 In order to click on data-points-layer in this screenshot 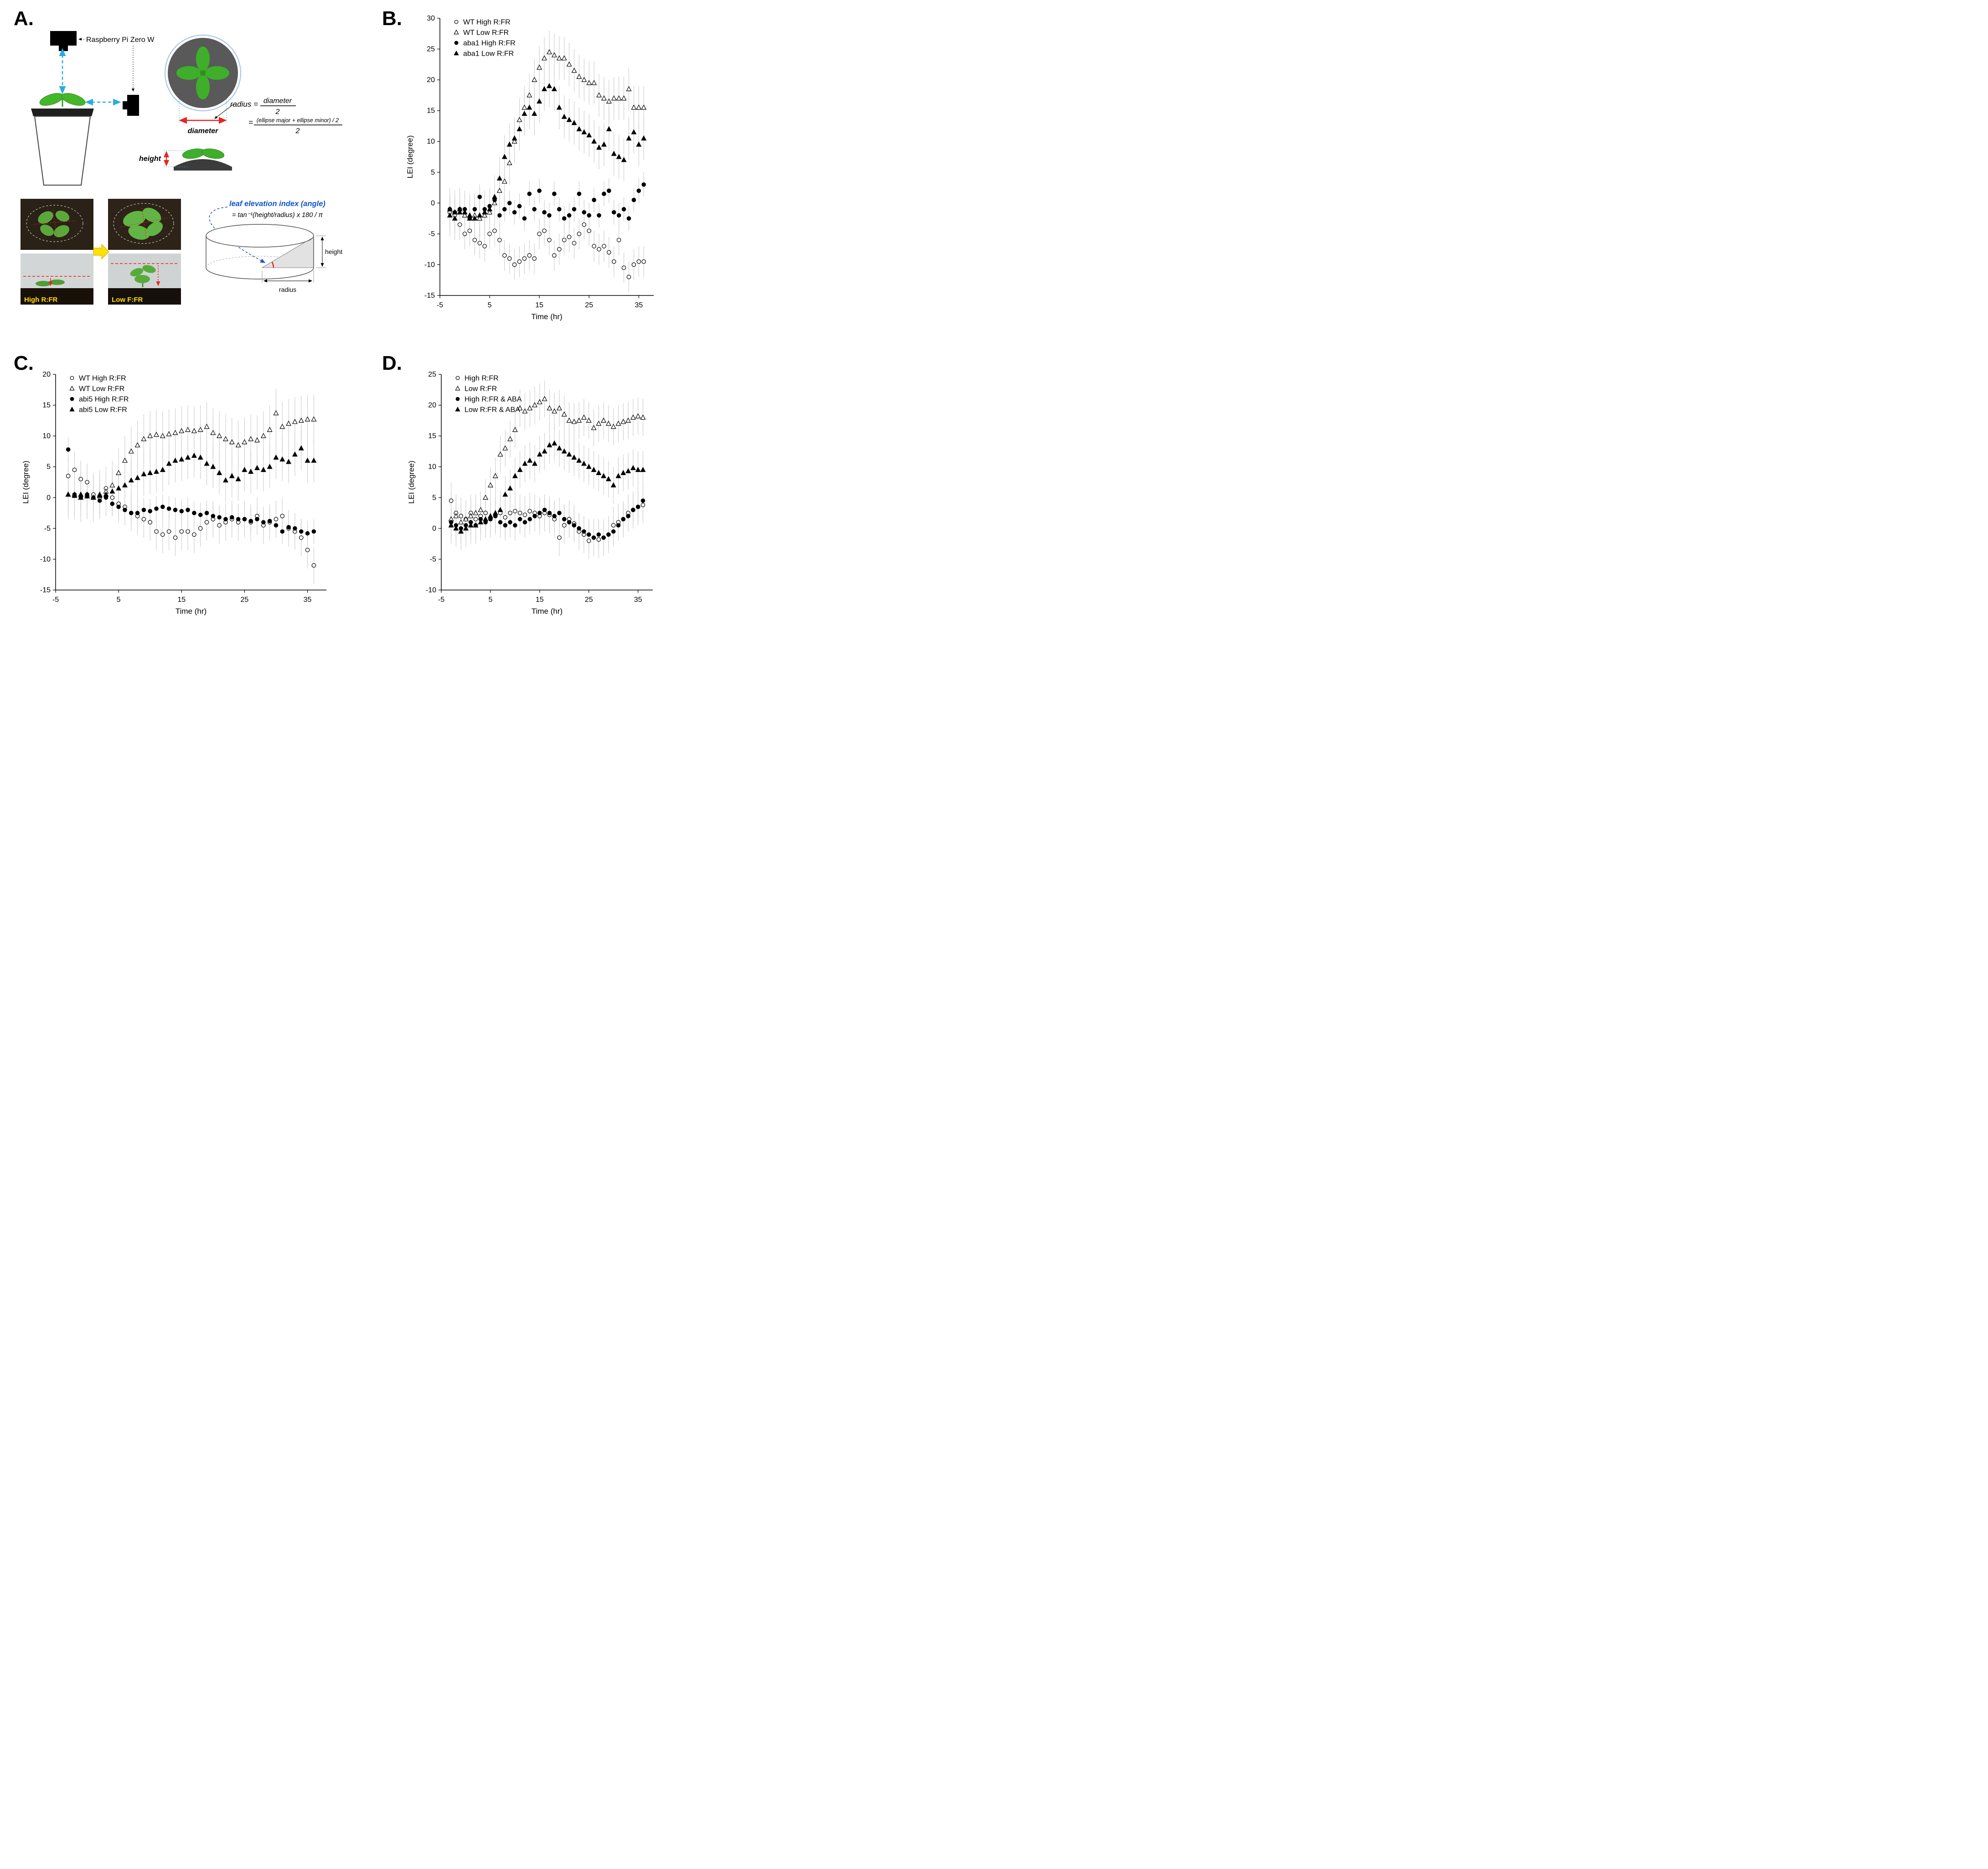, I will do `click(191, 489)`.